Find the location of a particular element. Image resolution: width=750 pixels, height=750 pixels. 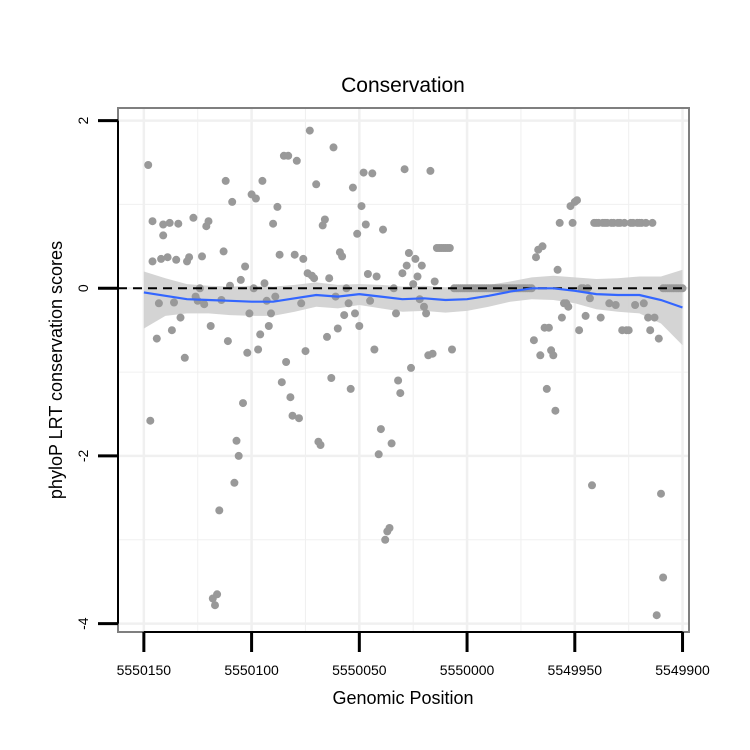

y-tick-label: 0 is located at coordinates (83, 288).